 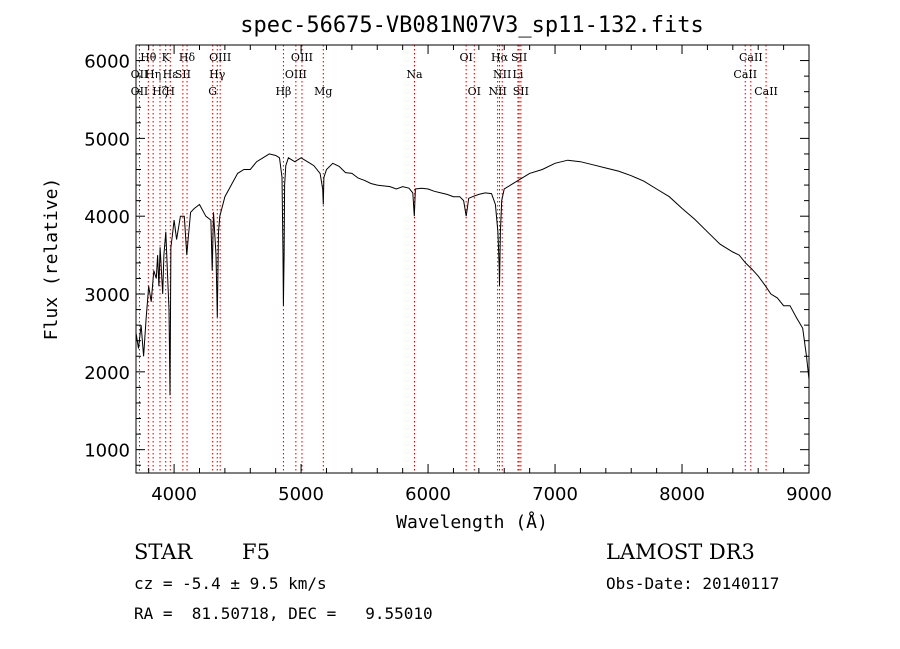 What do you see at coordinates (301, 494) in the screenshot?
I see `x-tick-label: 5000` at bounding box center [301, 494].